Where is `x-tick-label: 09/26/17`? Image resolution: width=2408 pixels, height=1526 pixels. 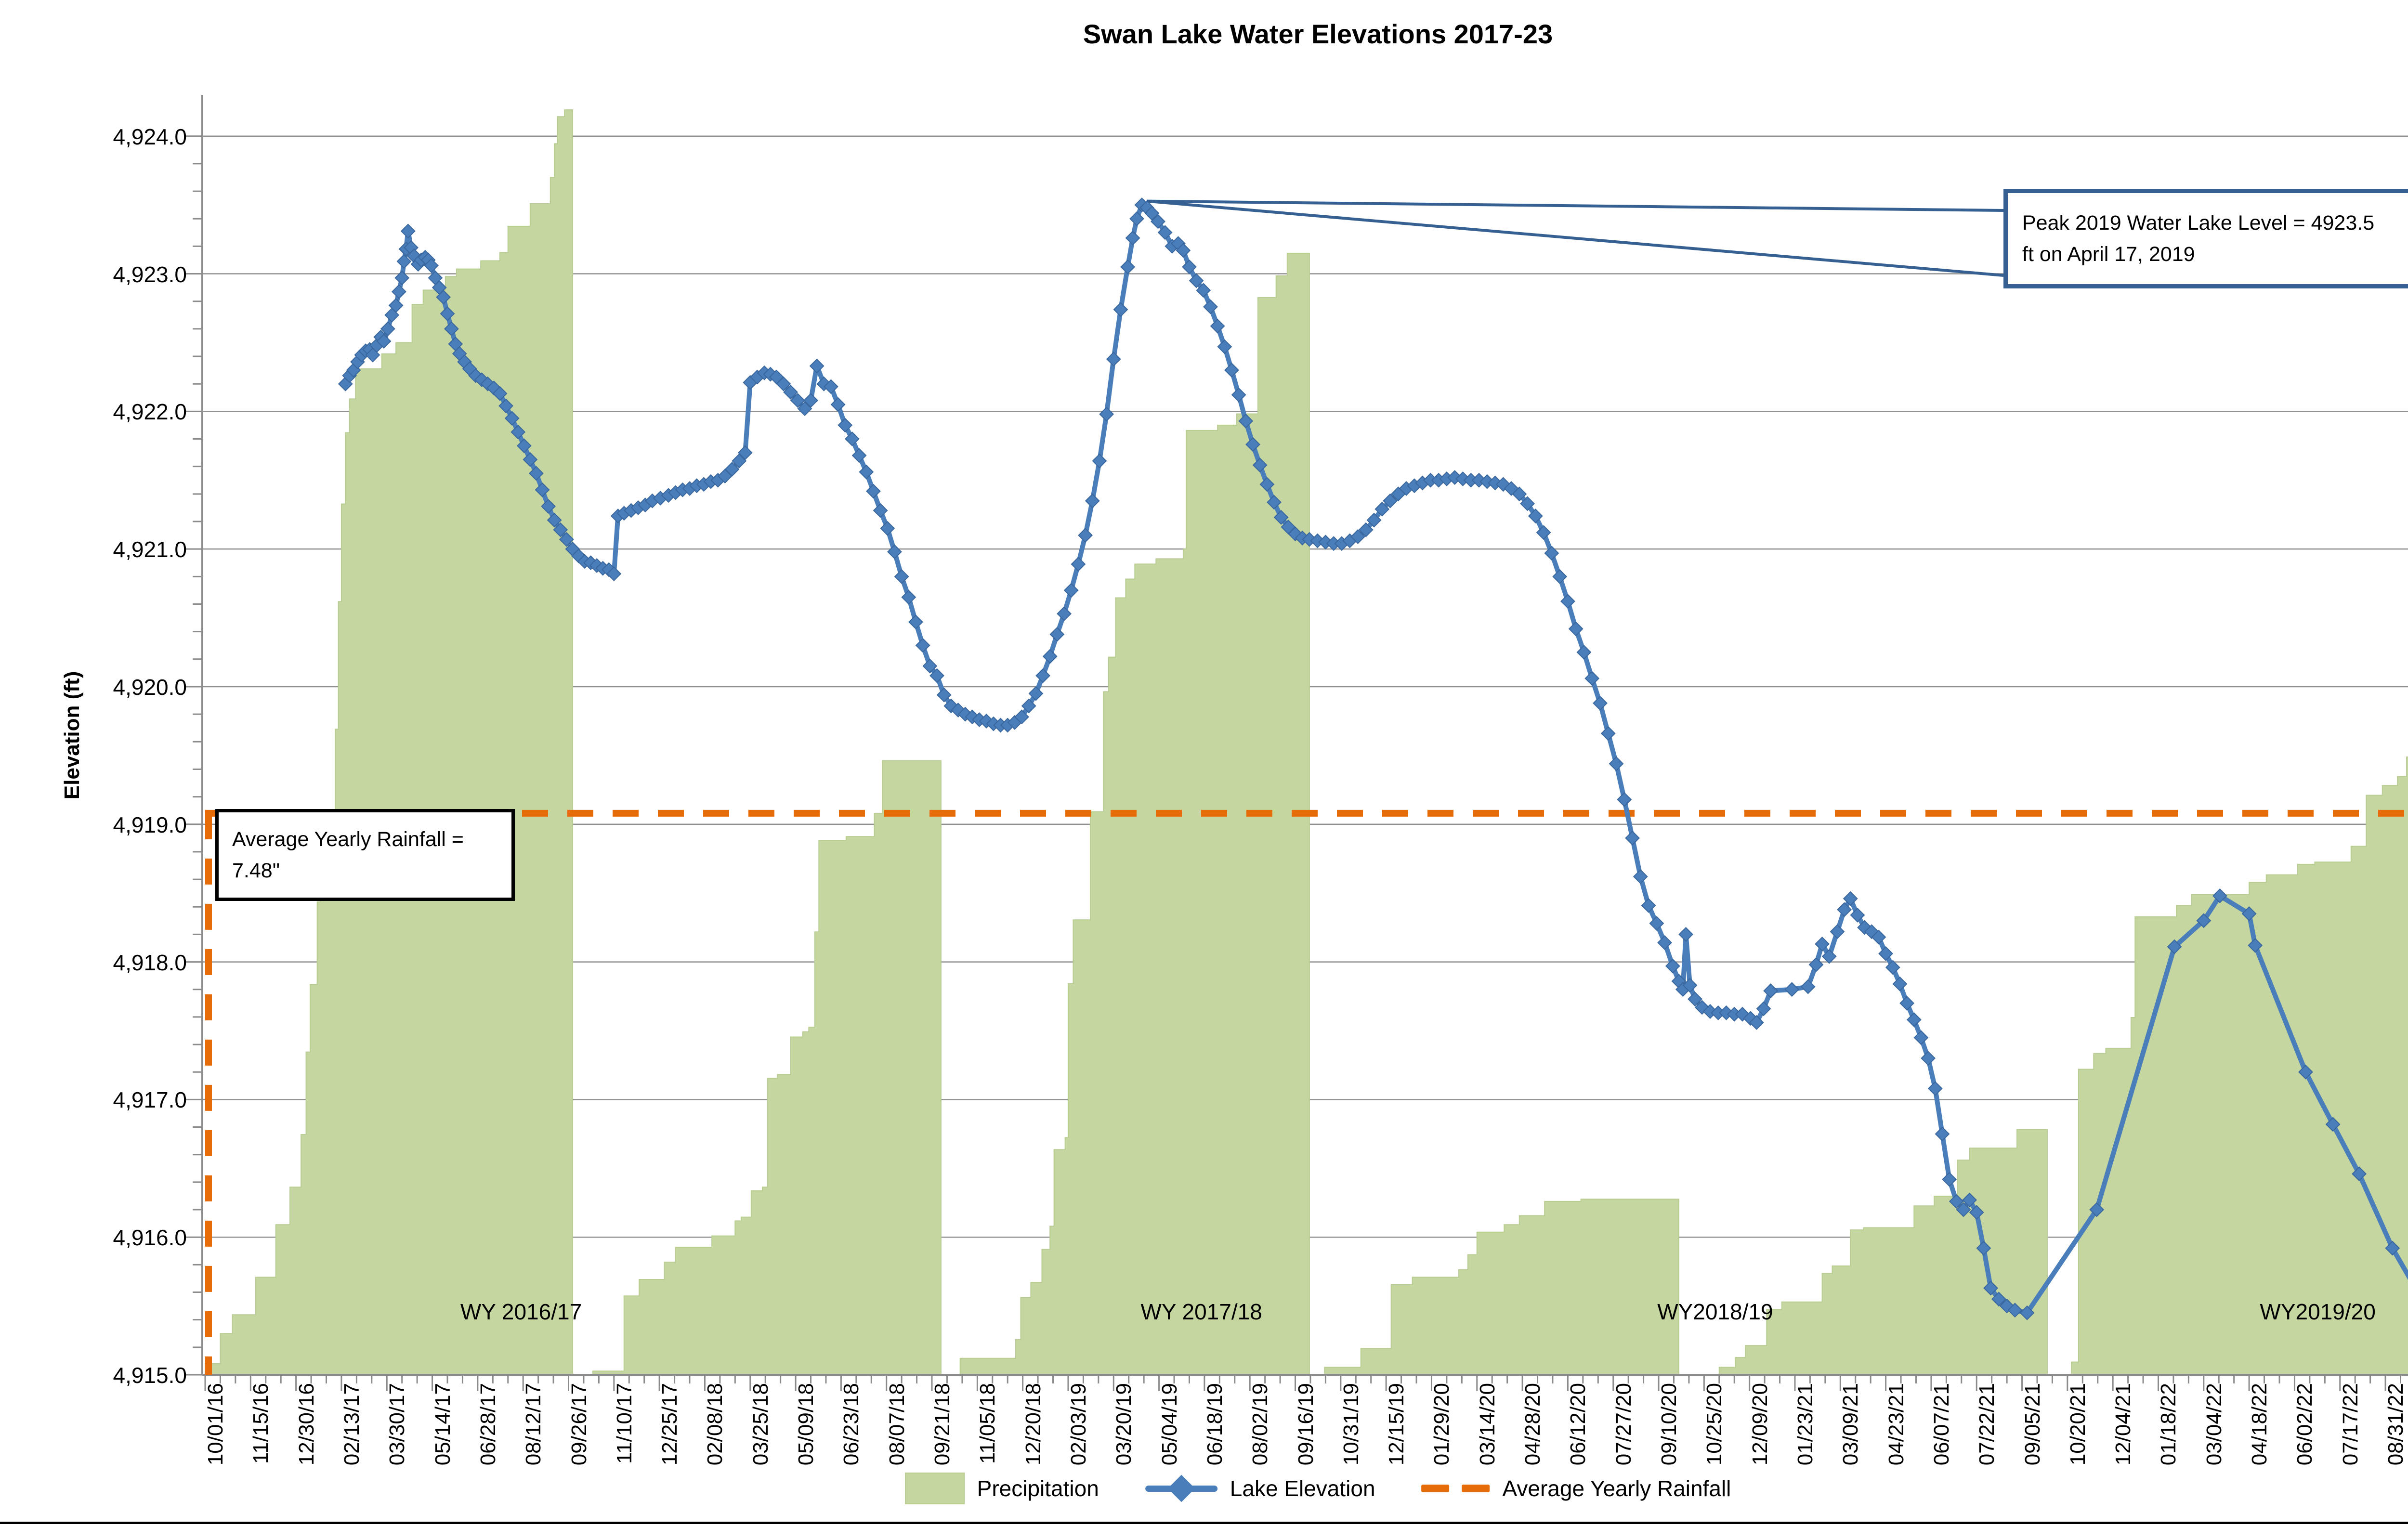
x-tick-label: 09/26/17 is located at coordinates (579, 1424).